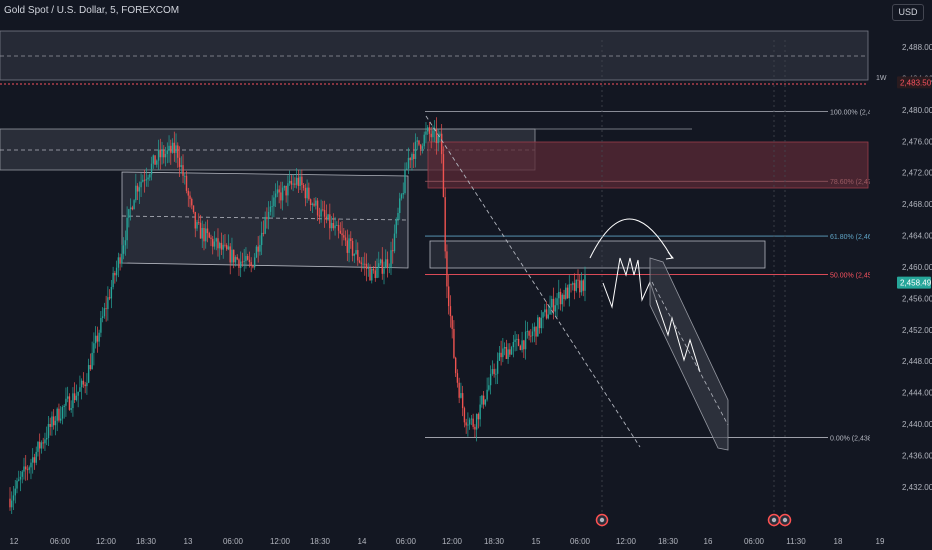 The width and height of the screenshot is (932, 550). I want to click on down-channel, so click(689, 354).